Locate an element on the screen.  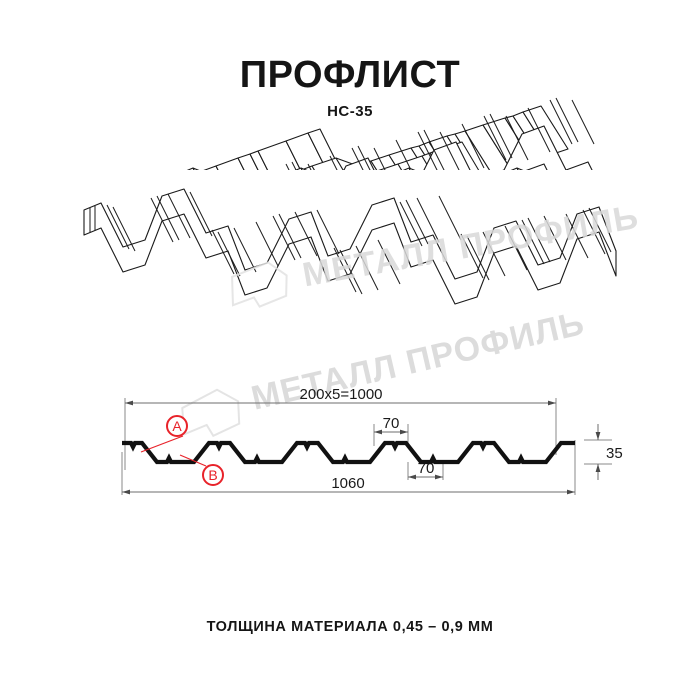
callout-b-label: B is located at coordinates (212, 475).